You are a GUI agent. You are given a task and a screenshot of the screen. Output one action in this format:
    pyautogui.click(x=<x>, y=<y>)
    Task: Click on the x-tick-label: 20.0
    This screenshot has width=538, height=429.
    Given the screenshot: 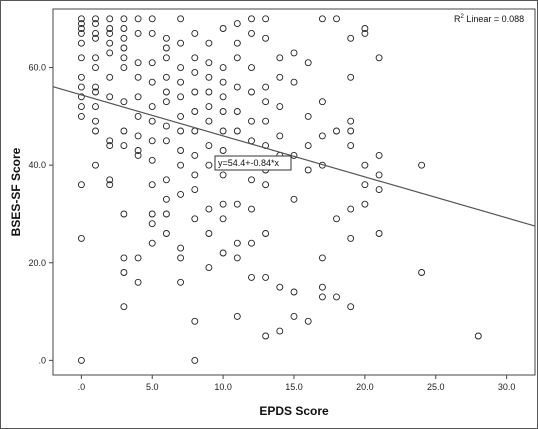 What is the action you would take?
    pyautogui.click(x=365, y=387)
    